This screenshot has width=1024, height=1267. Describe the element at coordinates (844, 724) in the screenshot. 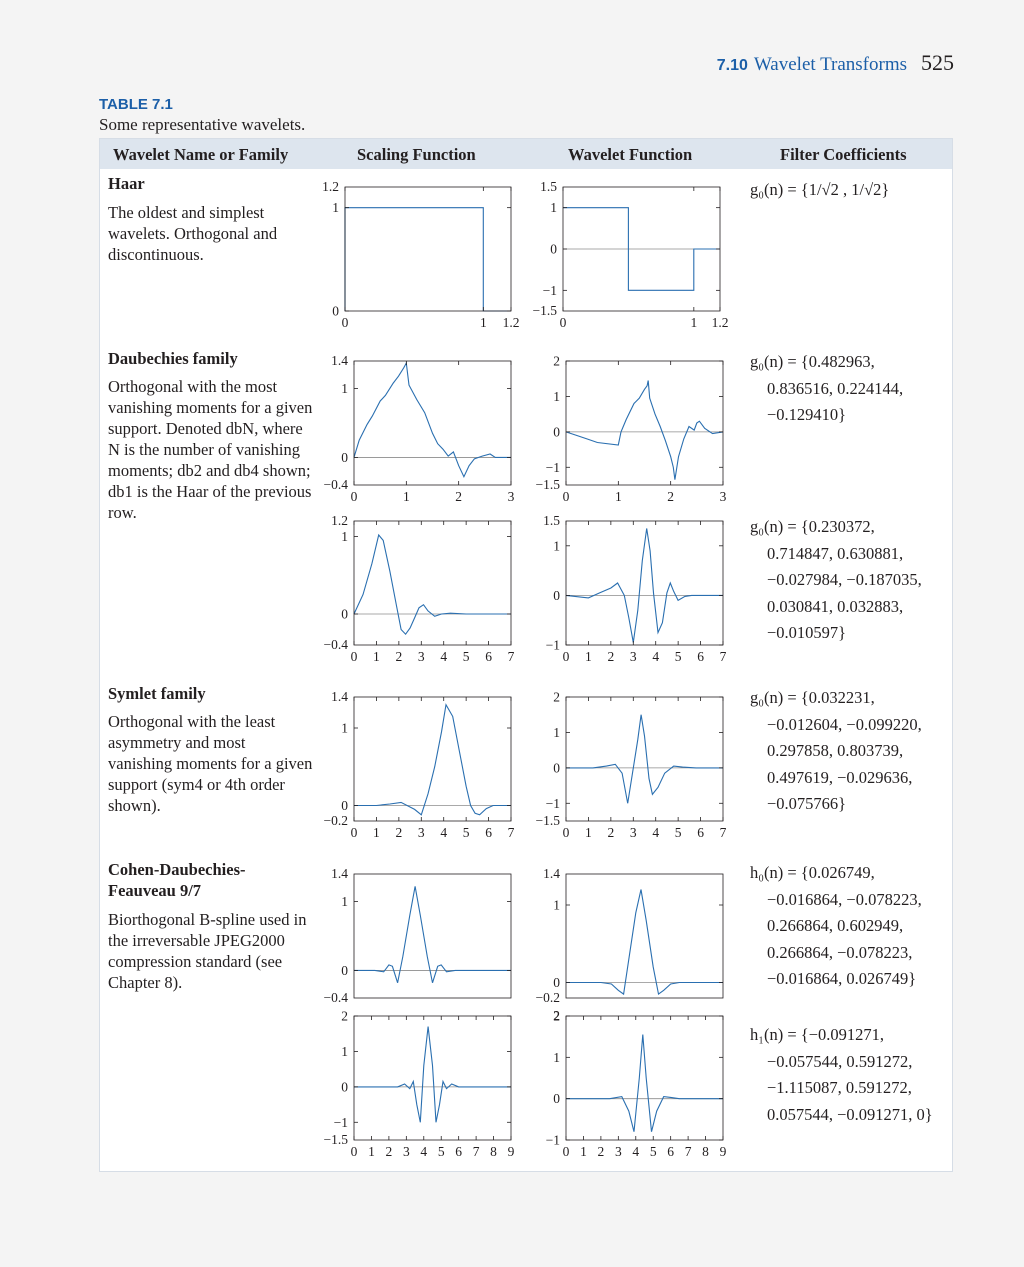

I see `coef-line: −0.012604, −0.099220,` at that location.